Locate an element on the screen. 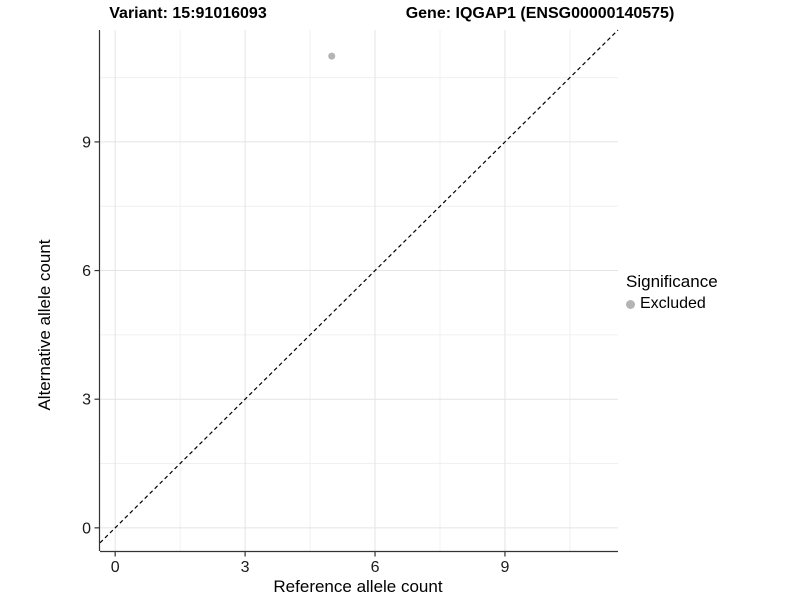 The width and height of the screenshot is (800, 600). legend-entry: Excluded is located at coordinates (672, 304).